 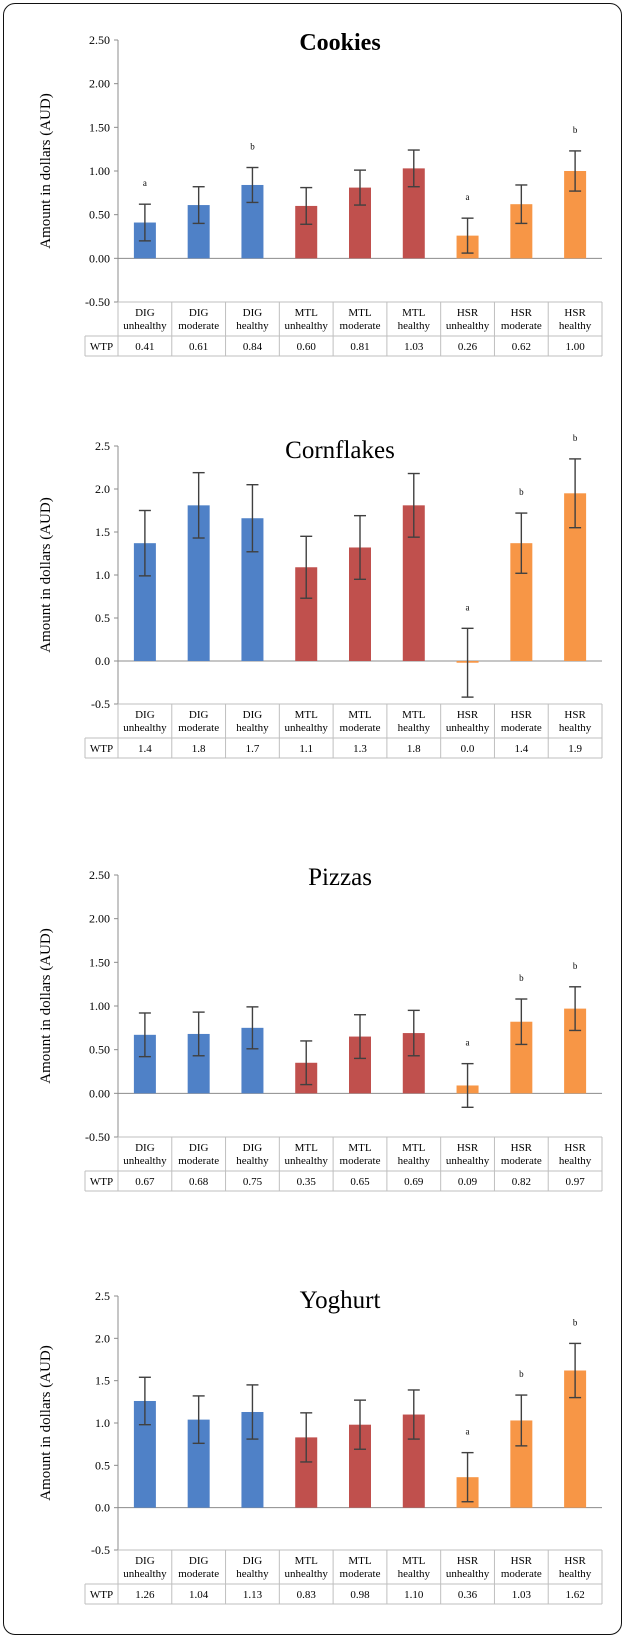 I want to click on y-tick-label: 1.50, so click(x=99, y=962).